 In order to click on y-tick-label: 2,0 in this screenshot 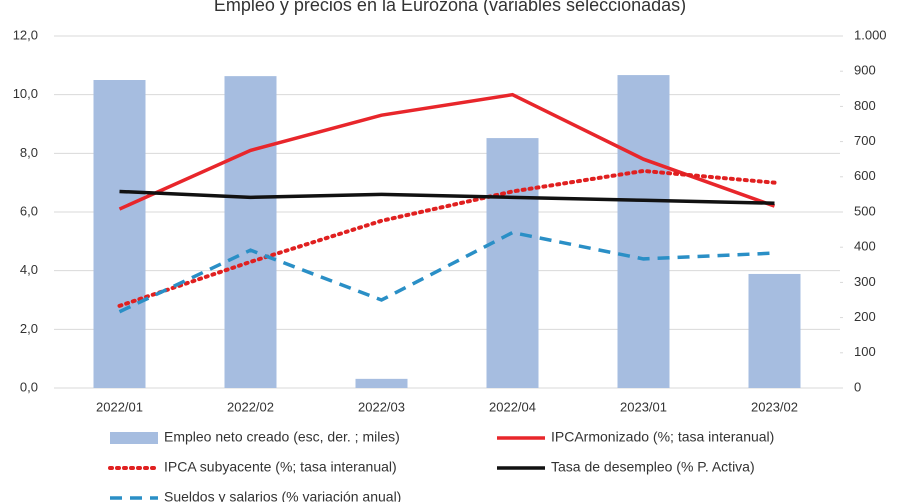, I will do `click(29, 328)`.